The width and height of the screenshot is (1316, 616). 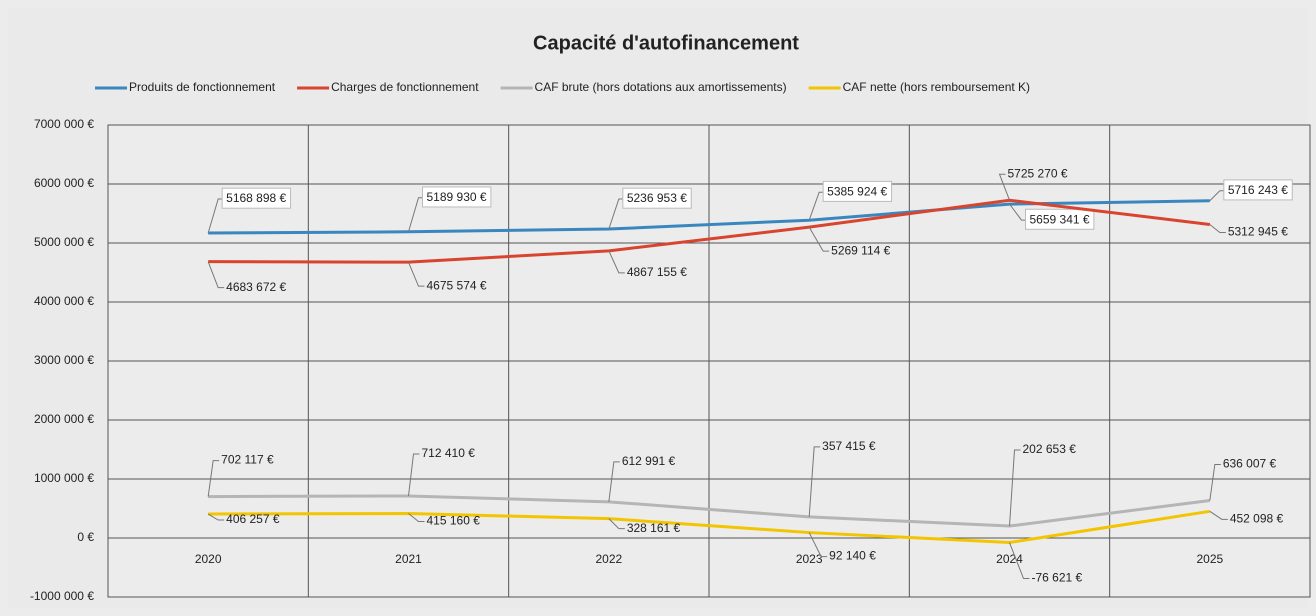 What do you see at coordinates (666, 43) in the screenshot?
I see `chart-title: Capacité d'autofinancement` at bounding box center [666, 43].